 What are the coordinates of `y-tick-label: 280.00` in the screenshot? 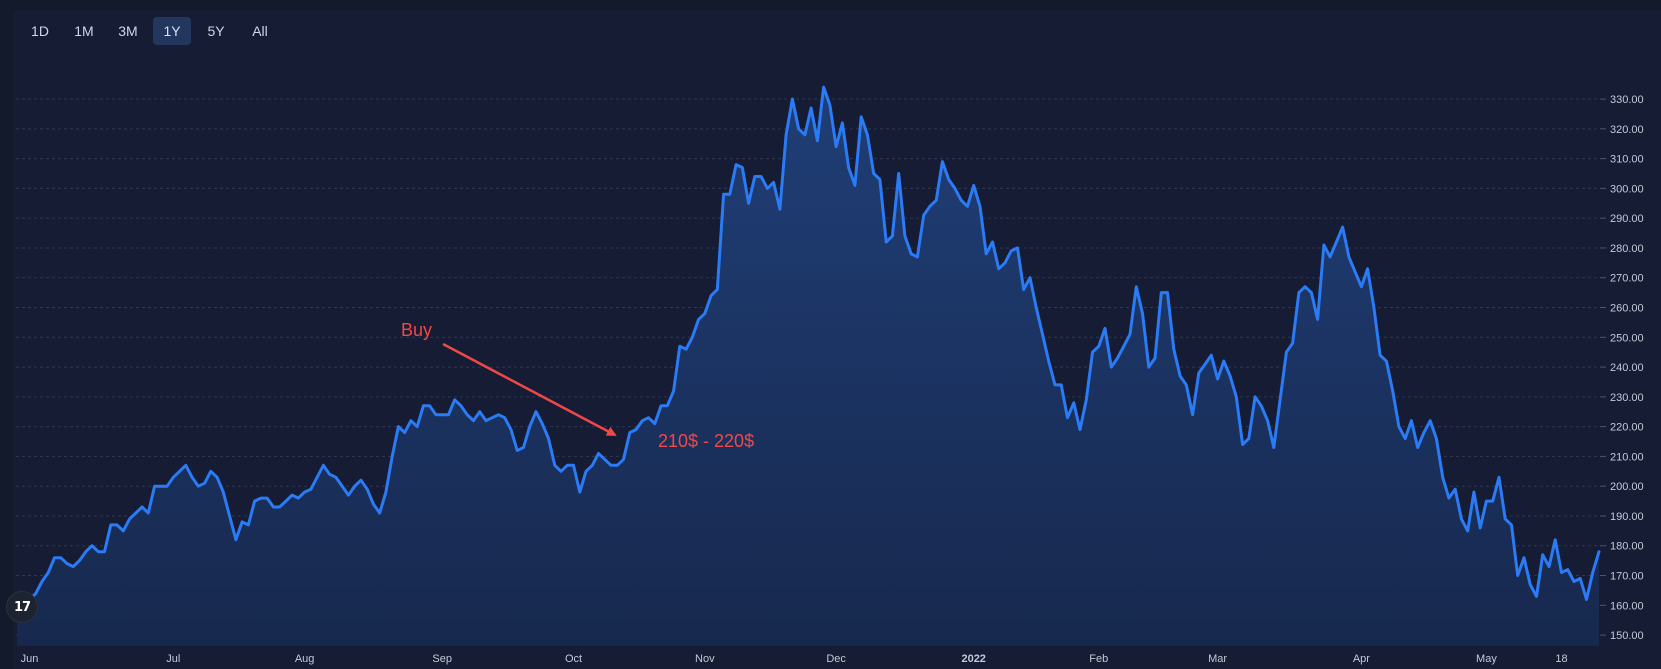 It's located at (1627, 249).